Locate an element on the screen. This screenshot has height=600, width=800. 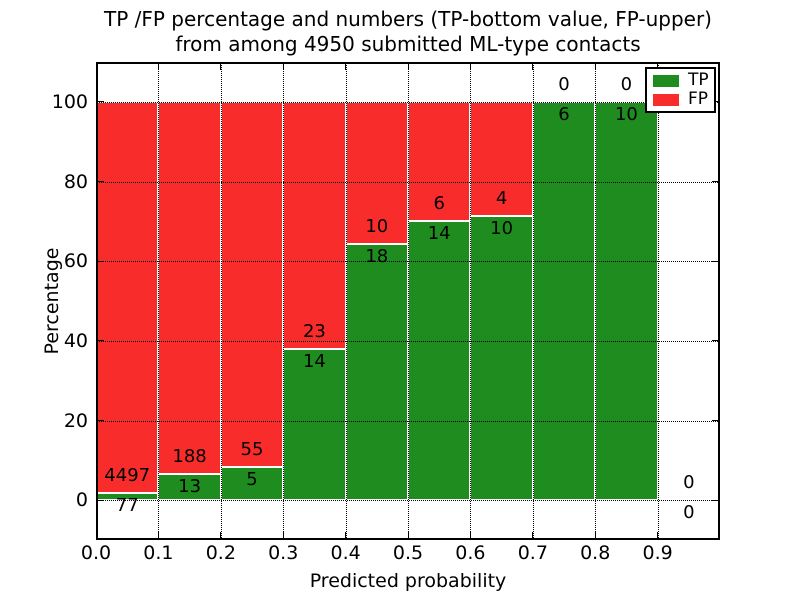
legend: TP FP is located at coordinates (680, 90).